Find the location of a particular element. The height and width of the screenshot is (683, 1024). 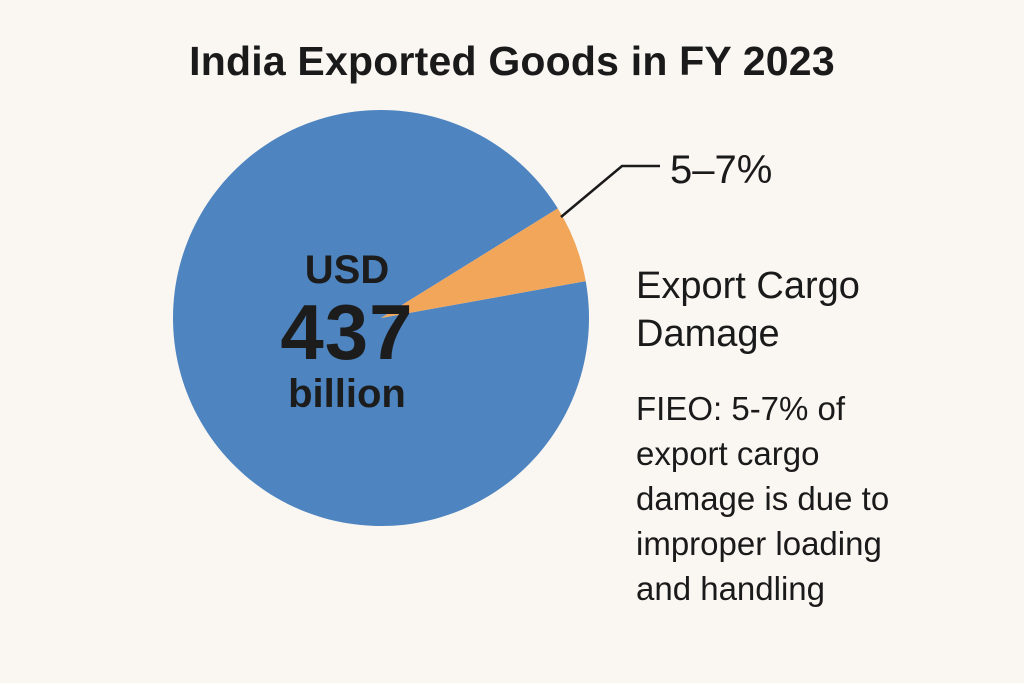

slice-label-damage: 5–7% is located at coordinates (721, 170).